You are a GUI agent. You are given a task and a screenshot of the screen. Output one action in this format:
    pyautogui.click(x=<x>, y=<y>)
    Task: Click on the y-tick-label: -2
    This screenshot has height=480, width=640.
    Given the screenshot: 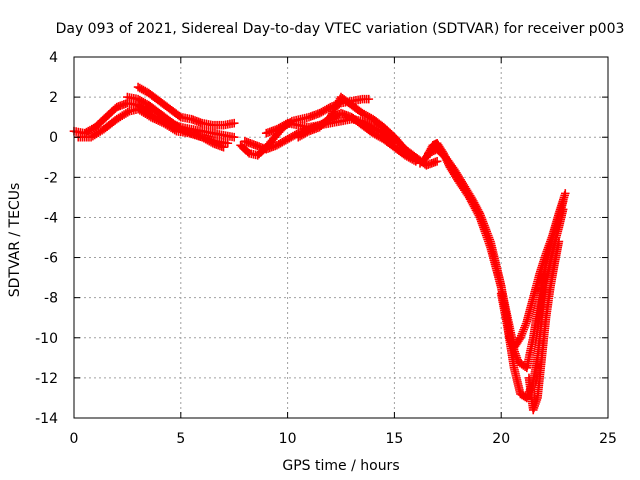 What is the action you would take?
    pyautogui.click(x=51, y=178)
    